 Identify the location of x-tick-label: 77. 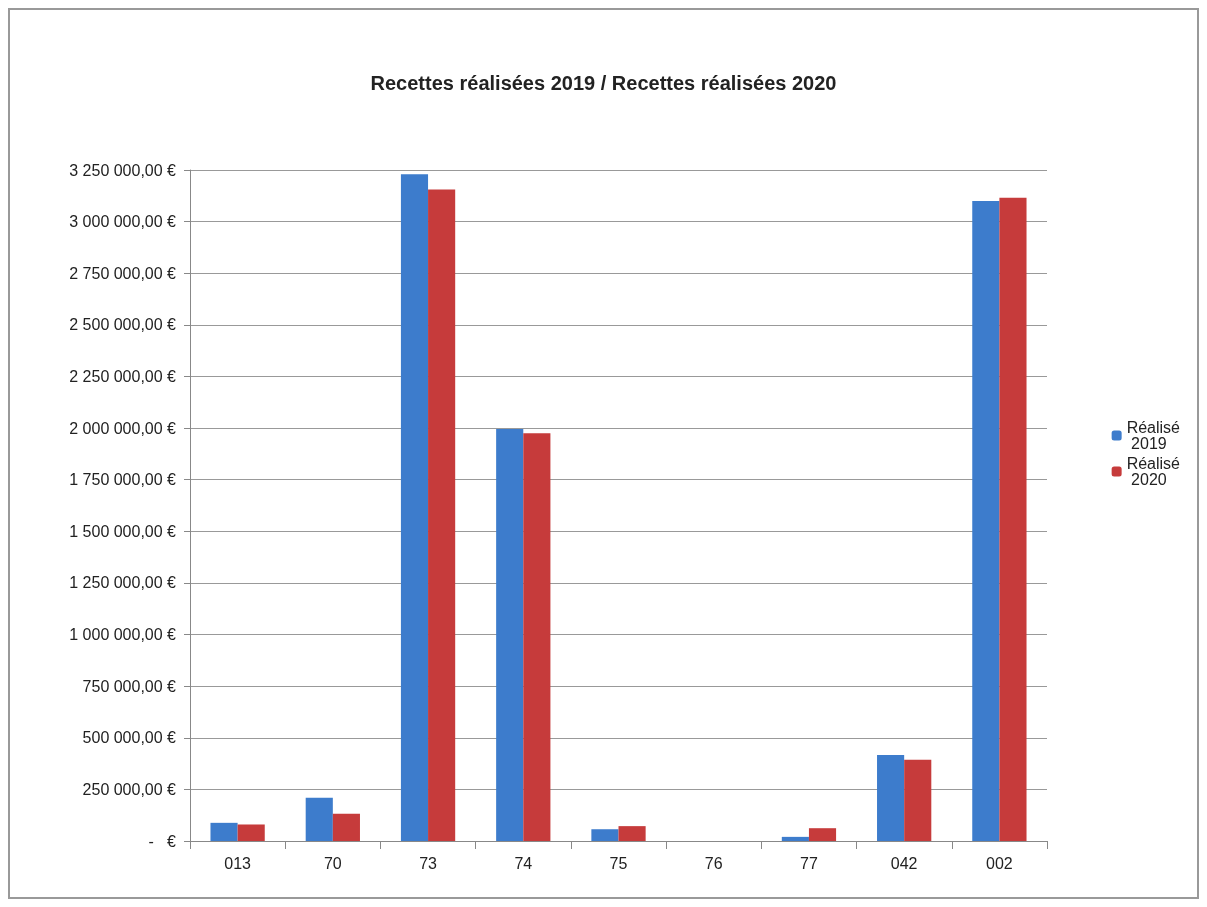
(809, 863).